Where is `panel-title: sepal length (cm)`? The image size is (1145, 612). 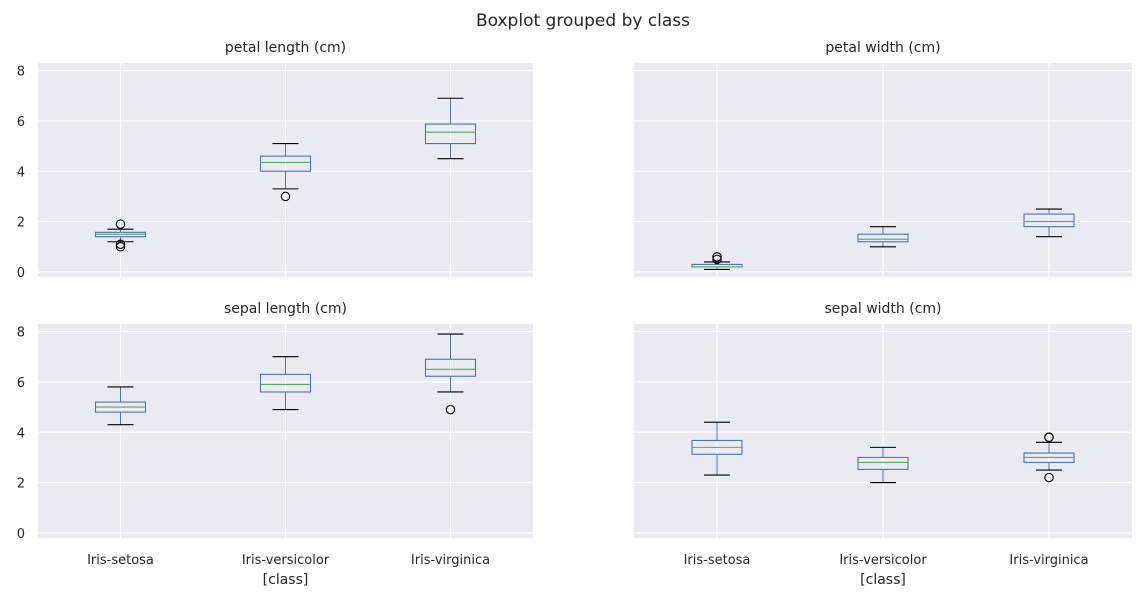
panel-title: sepal length (cm) is located at coordinates (285, 309).